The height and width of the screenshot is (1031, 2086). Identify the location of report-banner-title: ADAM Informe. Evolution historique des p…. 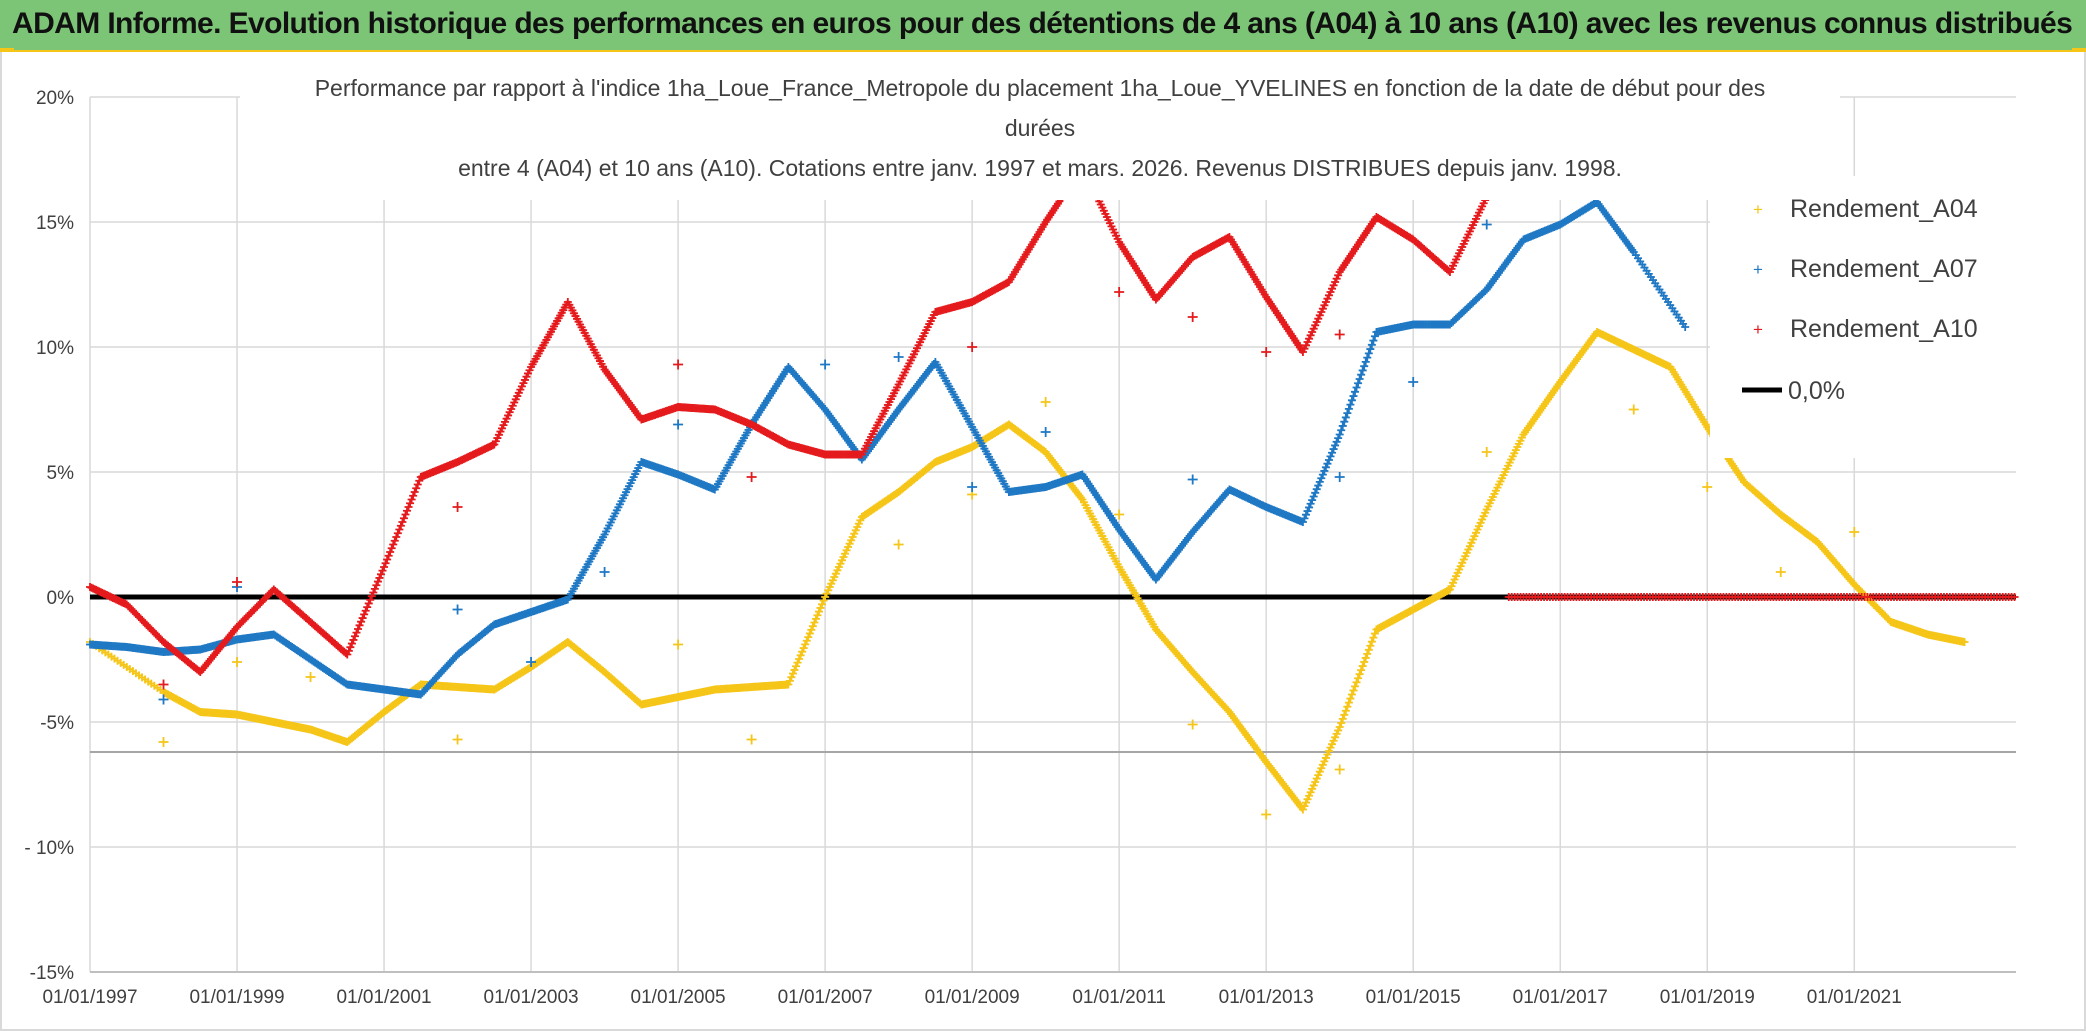
(1042, 23).